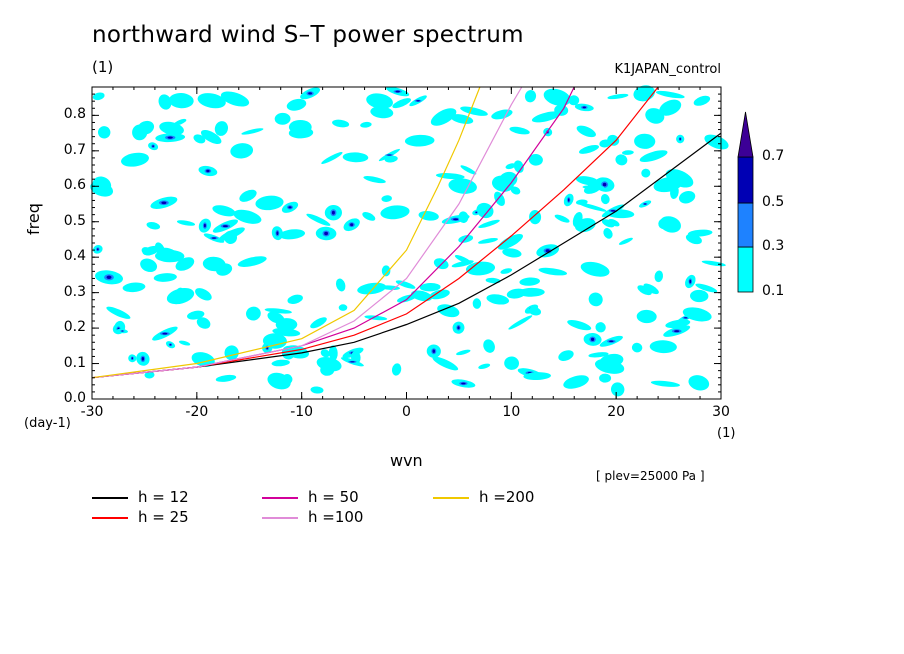 Image resolution: width=904 pixels, height=654 pixels. I want to click on x-tick-label: 20, so click(616, 412).